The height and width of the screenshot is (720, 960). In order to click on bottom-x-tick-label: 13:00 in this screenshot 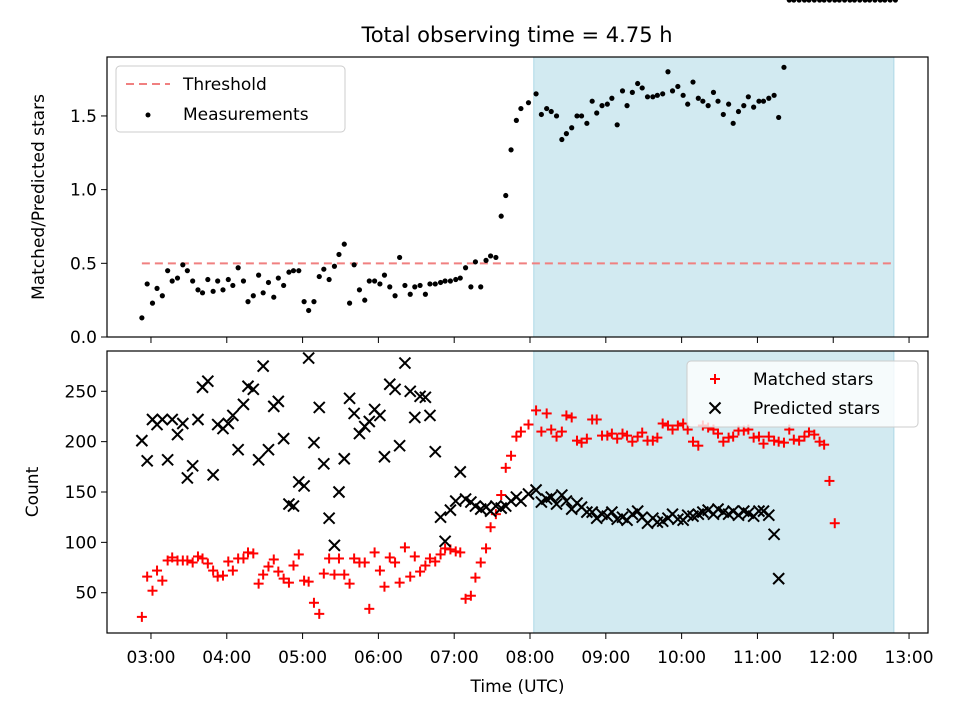, I will do `click(909, 658)`.